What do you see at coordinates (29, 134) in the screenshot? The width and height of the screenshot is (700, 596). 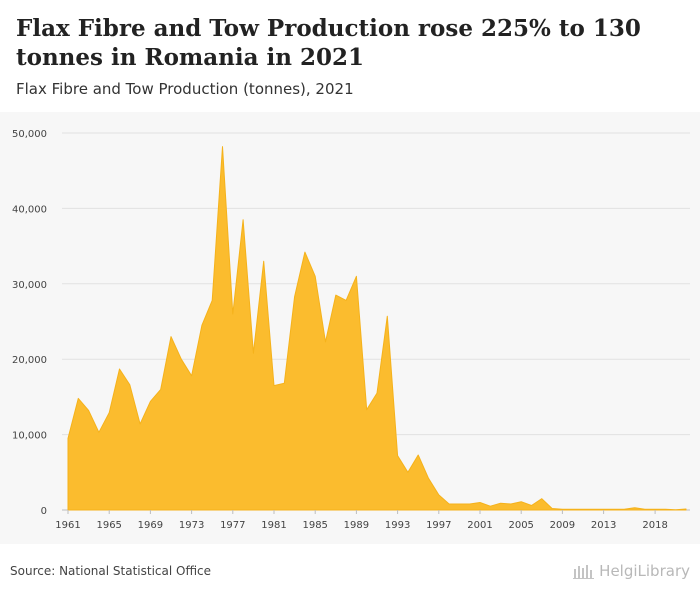 I see `y-tick-label: 50,000` at bounding box center [29, 134].